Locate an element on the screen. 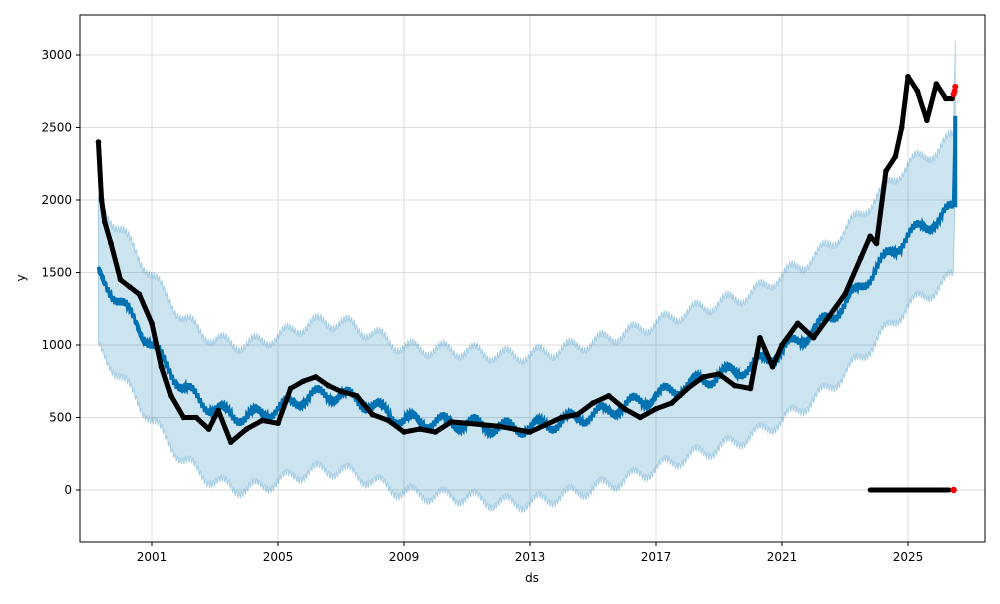  y-axis: 0 500 1000 1500 2000 2500 3000 is located at coordinates (60, 272).